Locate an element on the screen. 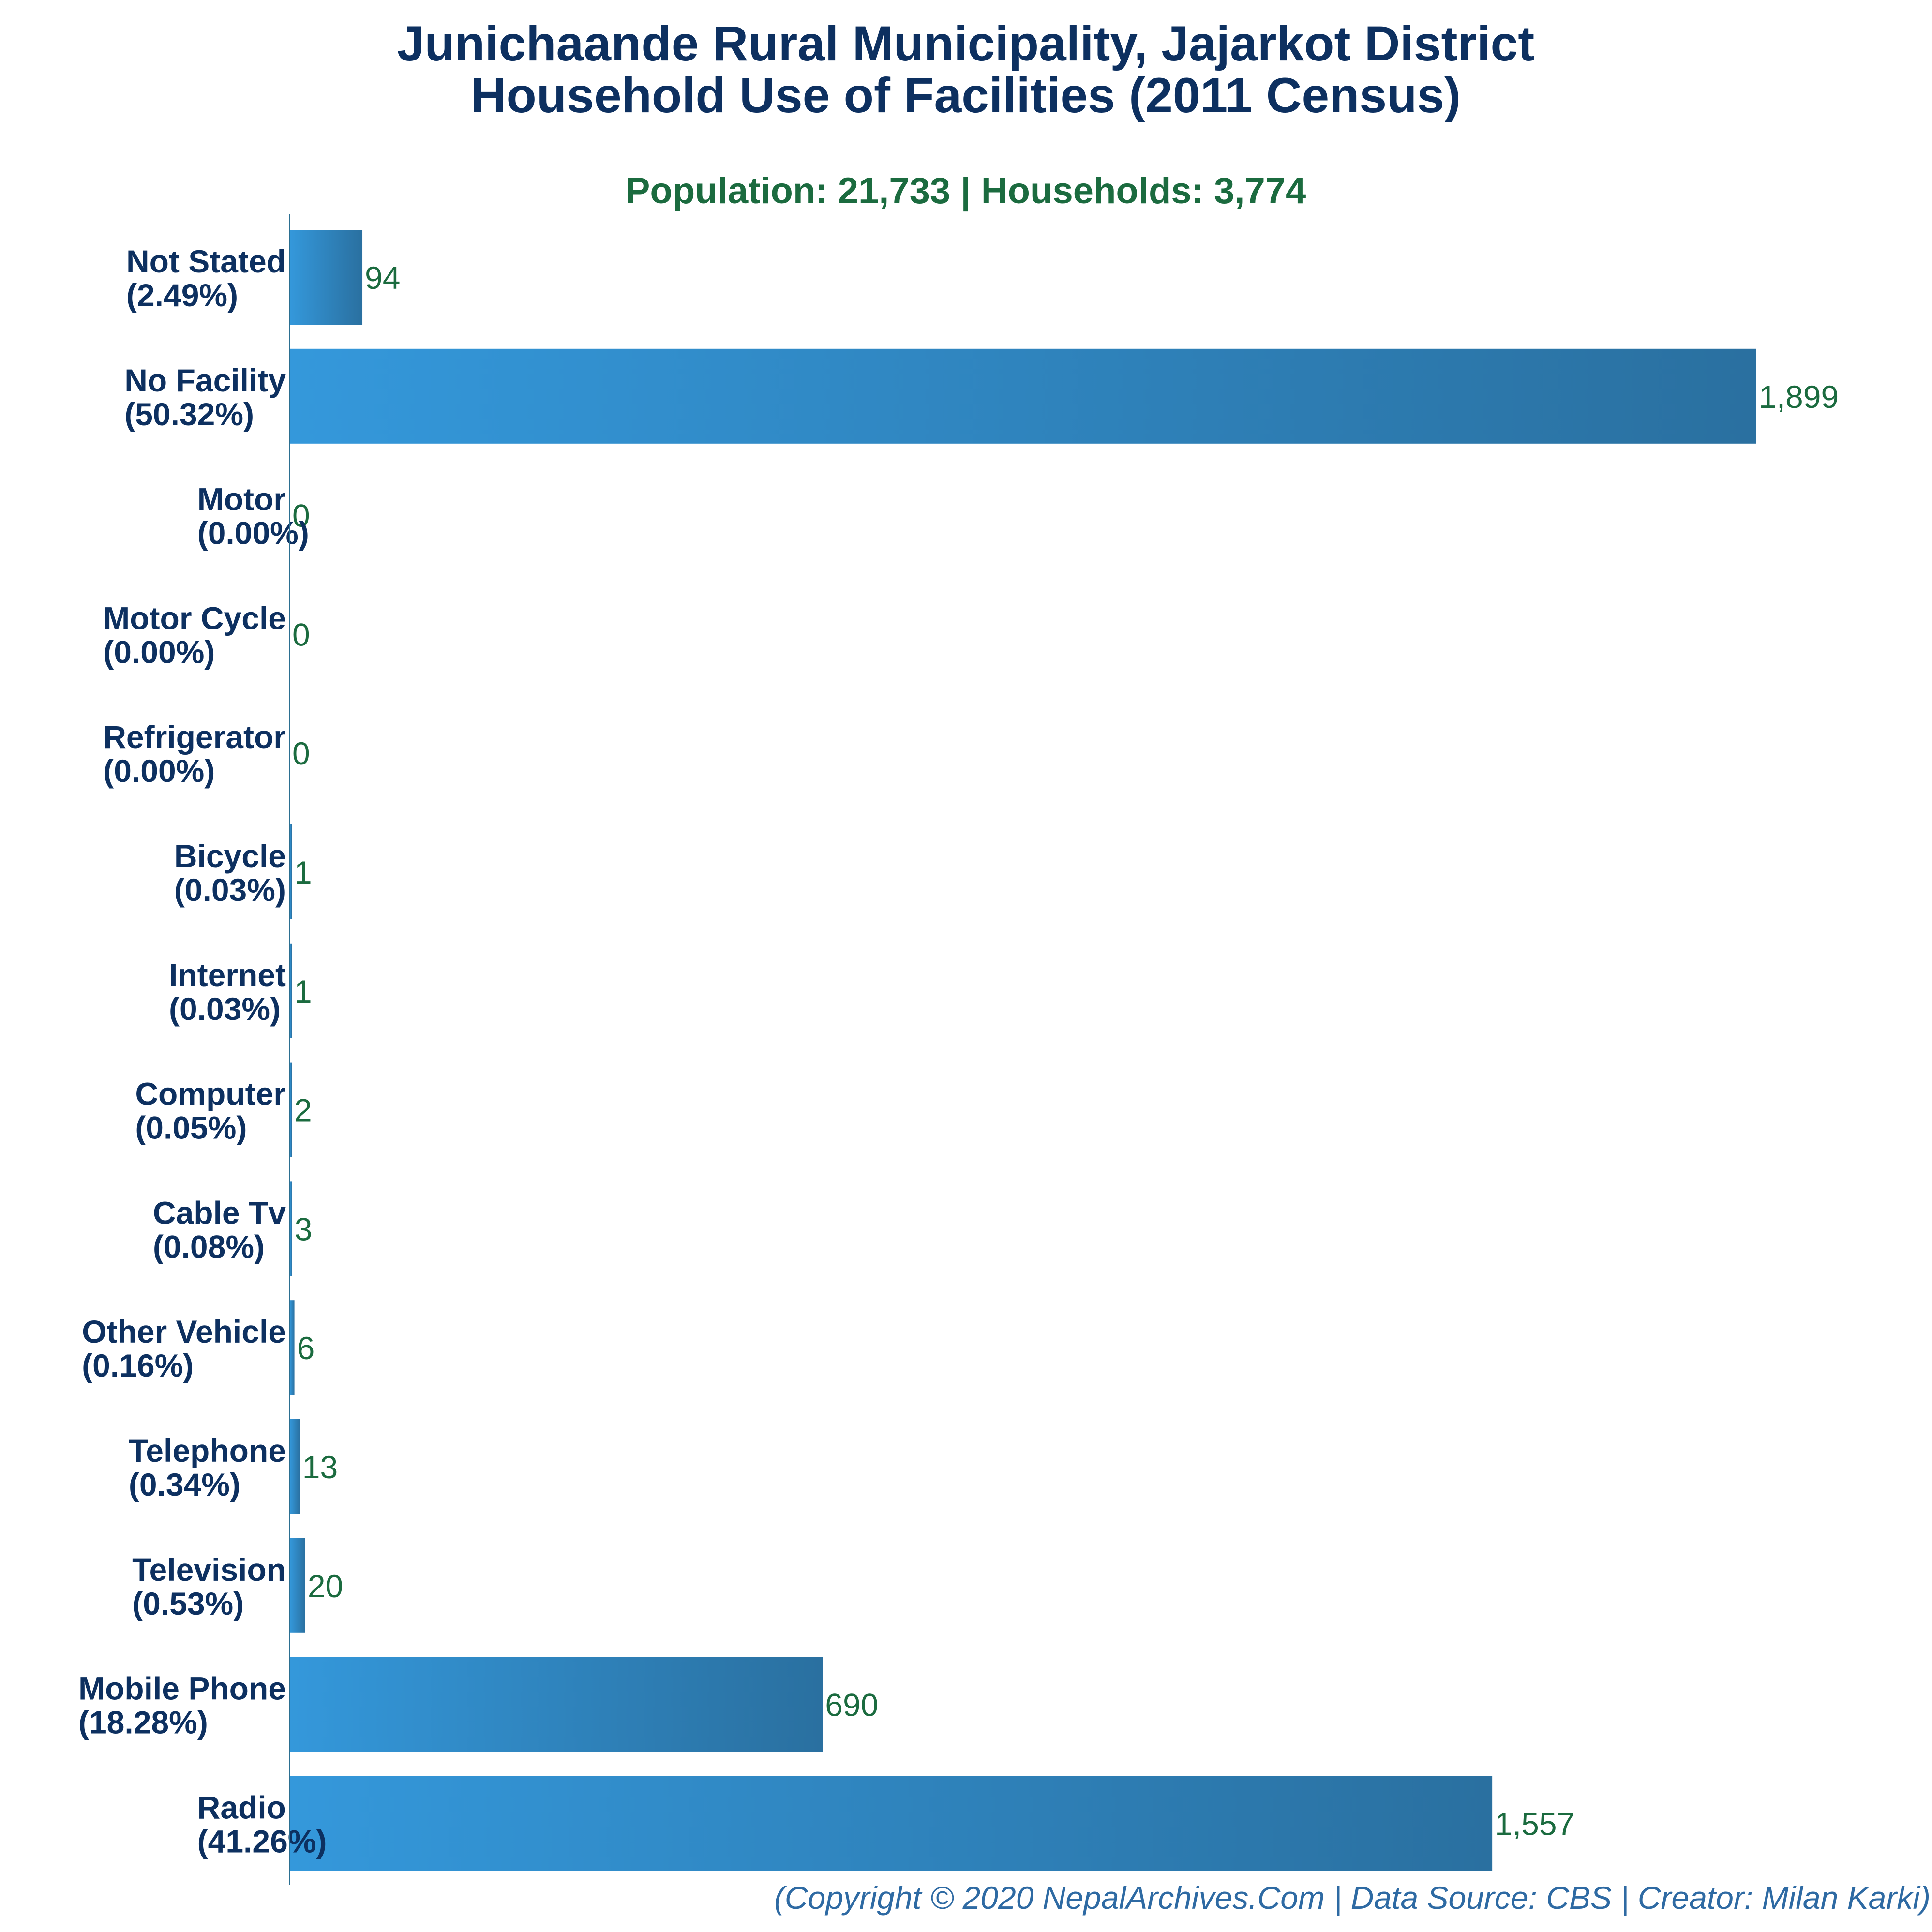 The image size is (1932, 1932). bar-computer is located at coordinates (291, 1109).